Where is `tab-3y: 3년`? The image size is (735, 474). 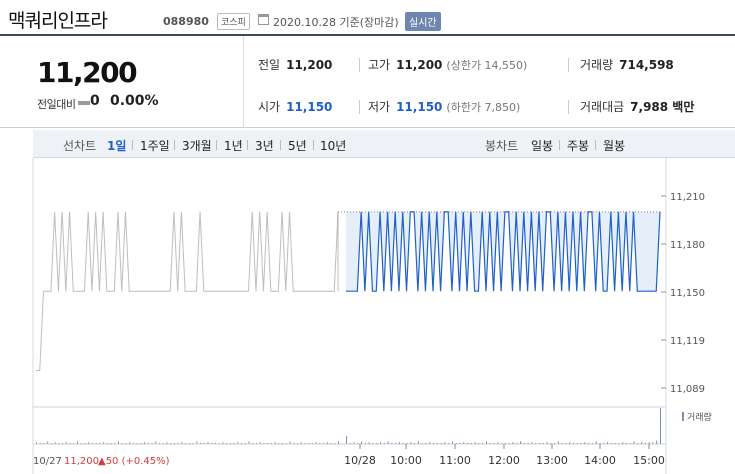
tab-3y: 3년 is located at coordinates (264, 146).